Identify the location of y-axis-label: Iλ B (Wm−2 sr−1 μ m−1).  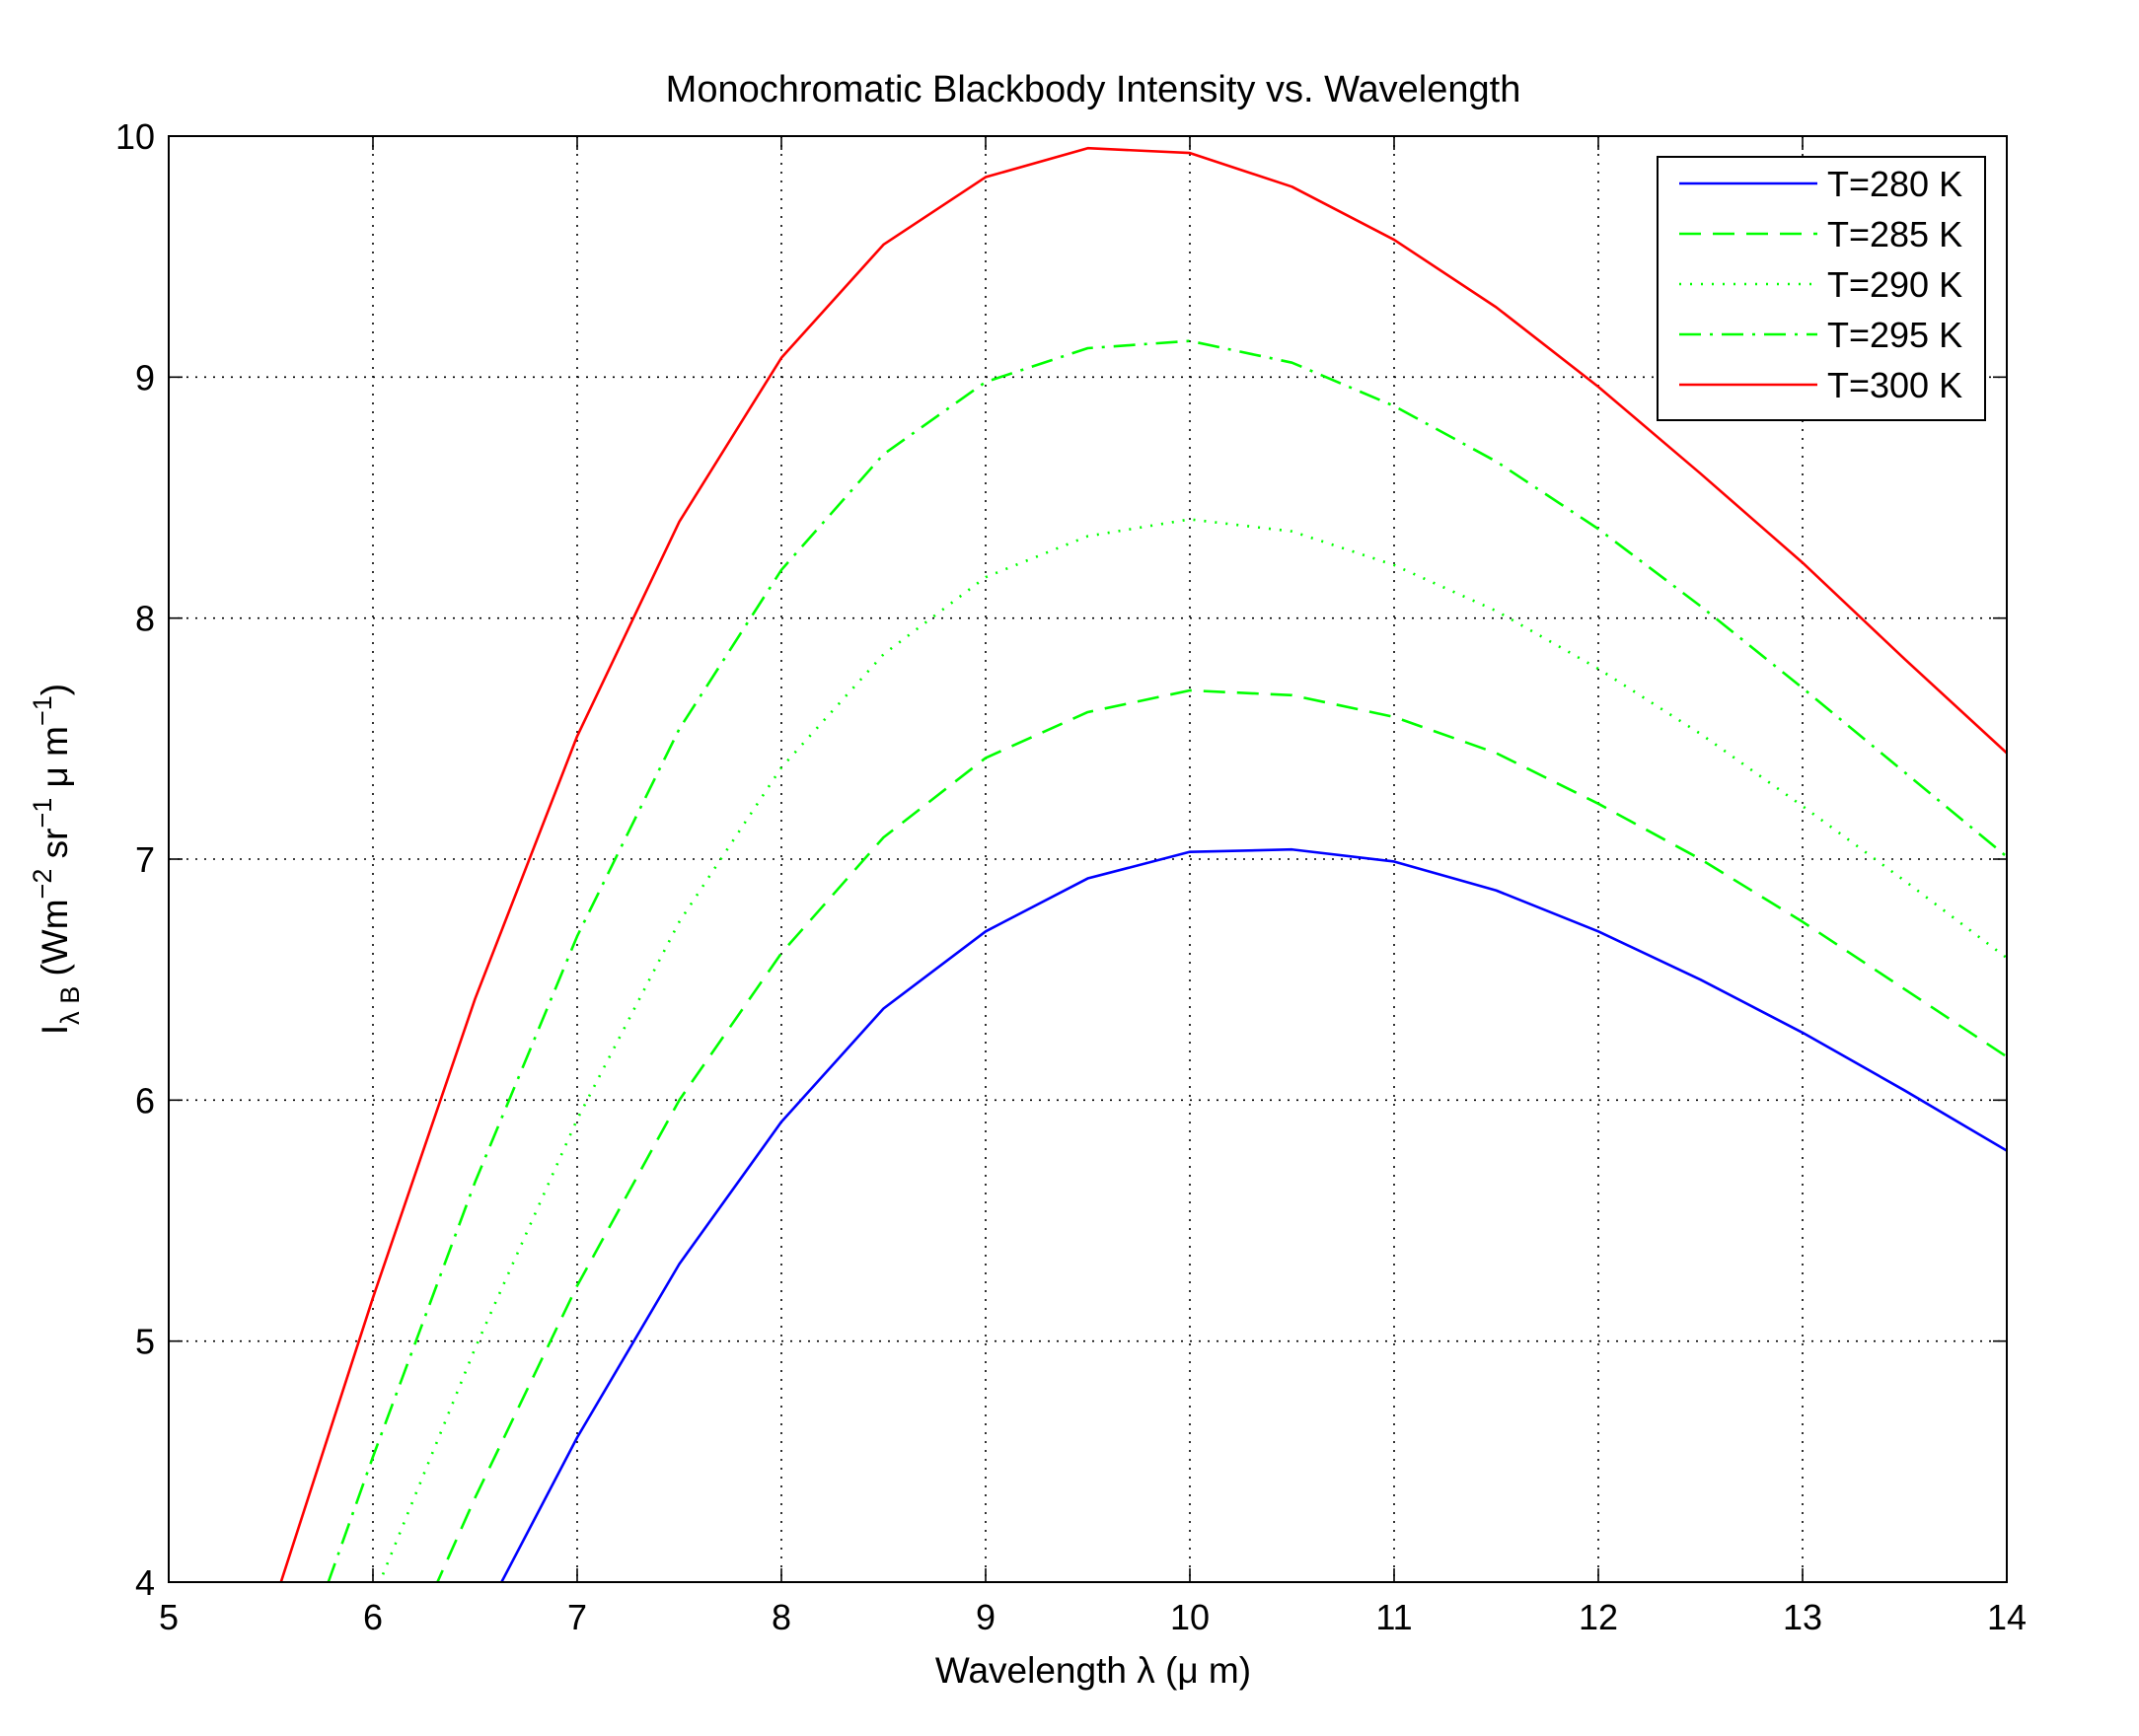
(57, 859).